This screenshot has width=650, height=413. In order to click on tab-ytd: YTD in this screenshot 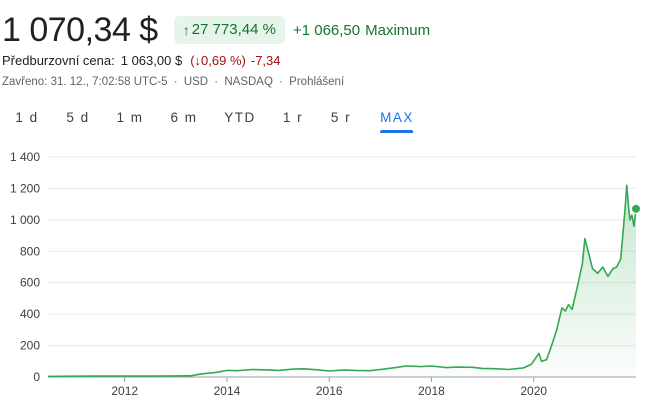, I will do `click(240, 117)`.